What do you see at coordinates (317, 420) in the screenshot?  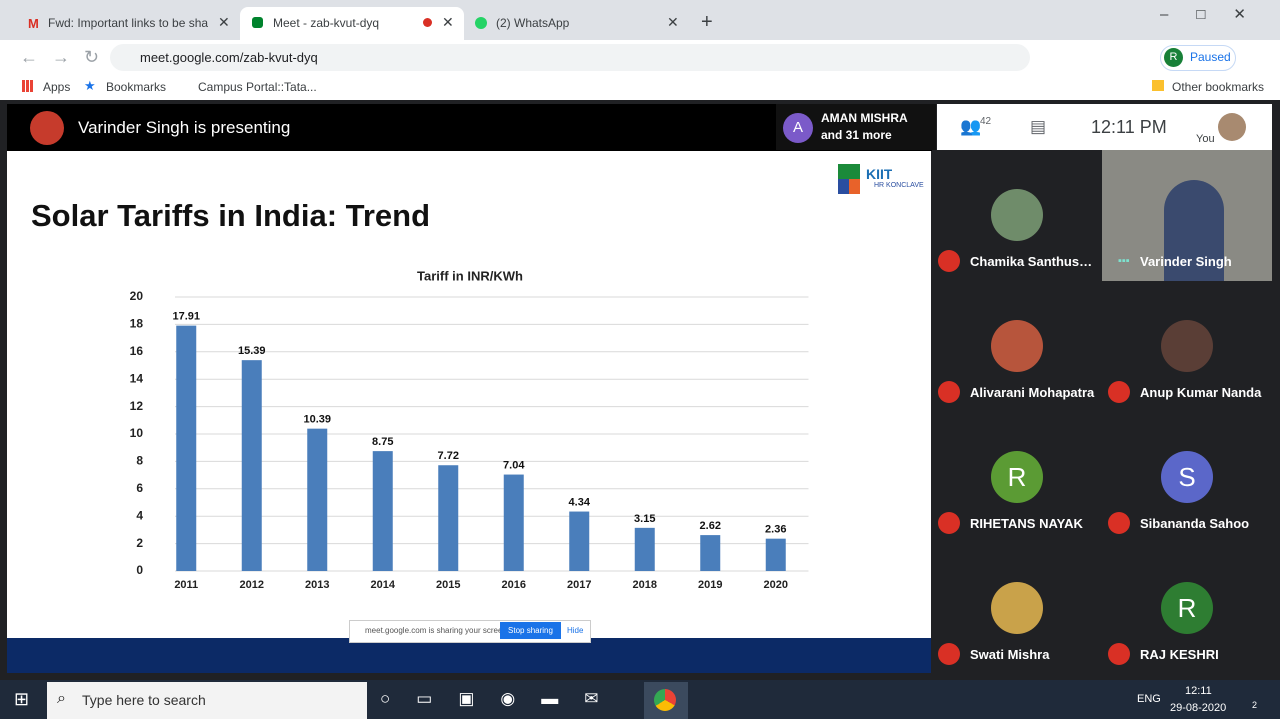 I see `data-label: 10.39` at bounding box center [317, 420].